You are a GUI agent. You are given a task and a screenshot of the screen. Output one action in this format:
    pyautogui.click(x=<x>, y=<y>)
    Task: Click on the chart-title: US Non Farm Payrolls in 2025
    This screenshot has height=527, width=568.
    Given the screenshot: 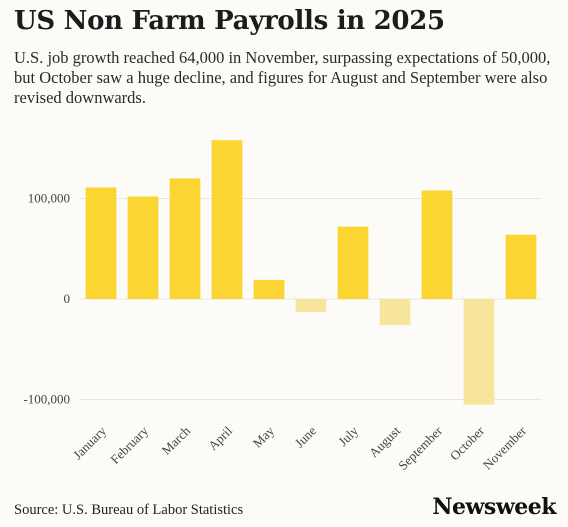 What is the action you would take?
    pyautogui.click(x=229, y=21)
    